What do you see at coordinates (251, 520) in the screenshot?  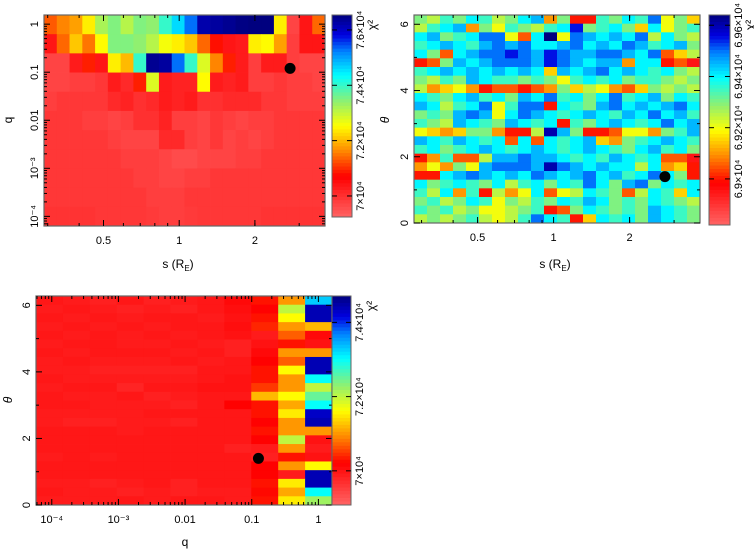 I see `x-tick-label: 0.1` at bounding box center [251, 520].